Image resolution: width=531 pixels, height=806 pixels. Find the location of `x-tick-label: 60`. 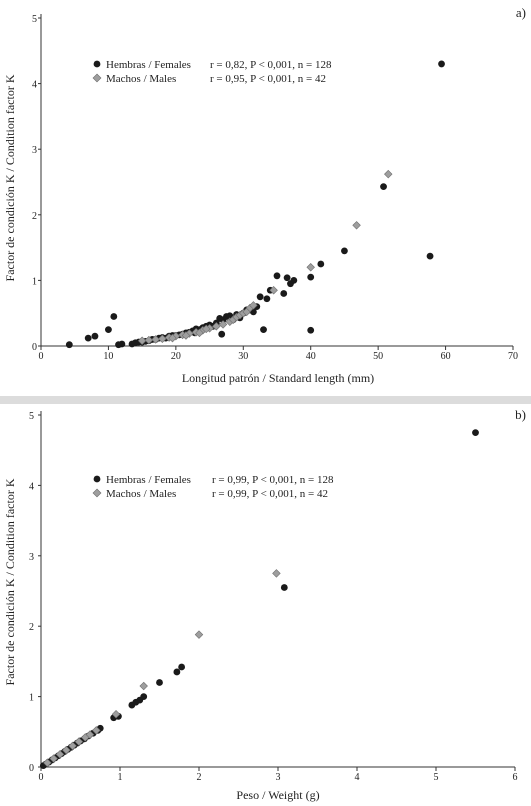

x-tick-label: 60 is located at coordinates (446, 356).